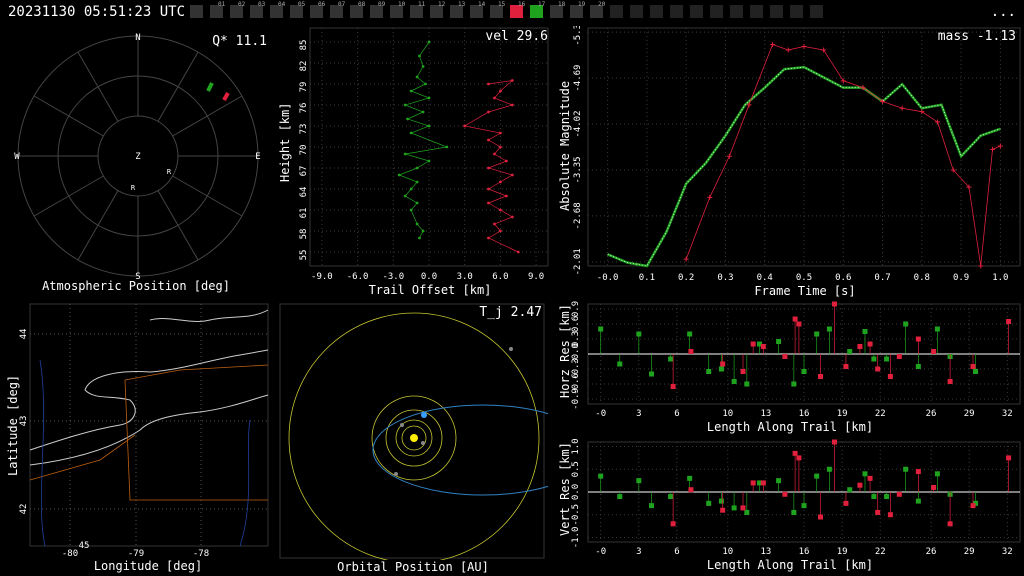 This screenshot has width=1024, height=576. Describe the element at coordinates (277, 9) in the screenshot. I see `camera-box: 04` at that location.